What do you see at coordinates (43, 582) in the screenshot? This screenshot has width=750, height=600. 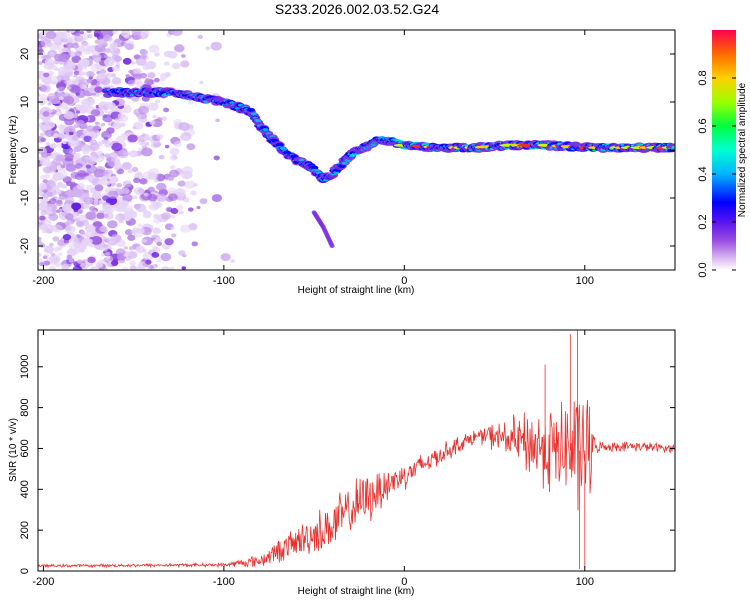 I see `snr-xtick-label: -200` at bounding box center [43, 582].